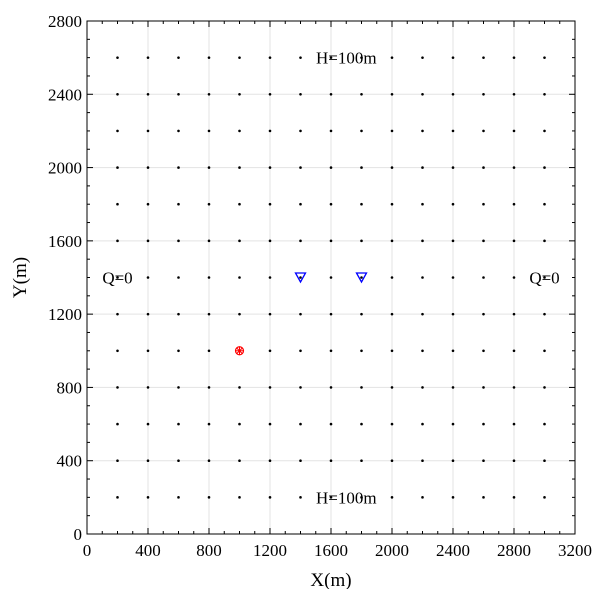 Image resolution: width=595 pixels, height=589 pixels. Describe the element at coordinates (78, 534) in the screenshot. I see `y-tick-label: 0` at that location.